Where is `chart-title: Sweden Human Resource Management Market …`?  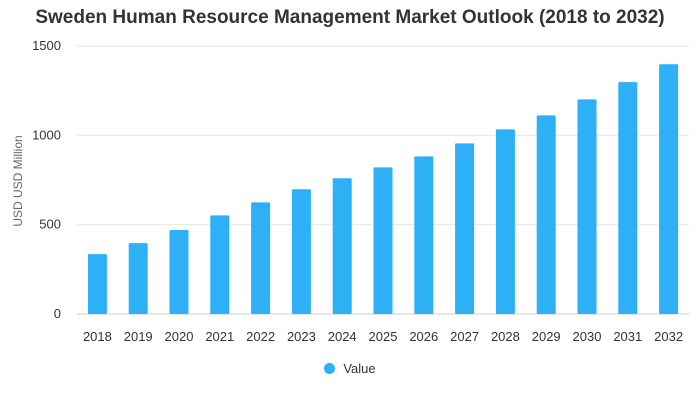
chart-title: Sweden Human Resource Management Market … is located at coordinates (350, 17).